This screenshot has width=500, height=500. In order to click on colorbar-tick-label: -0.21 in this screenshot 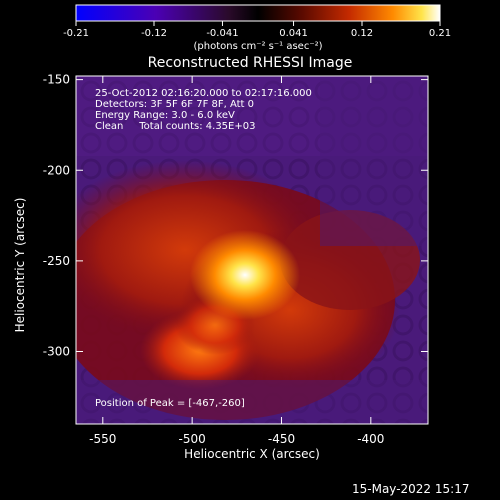, I will do `click(76, 33)`.